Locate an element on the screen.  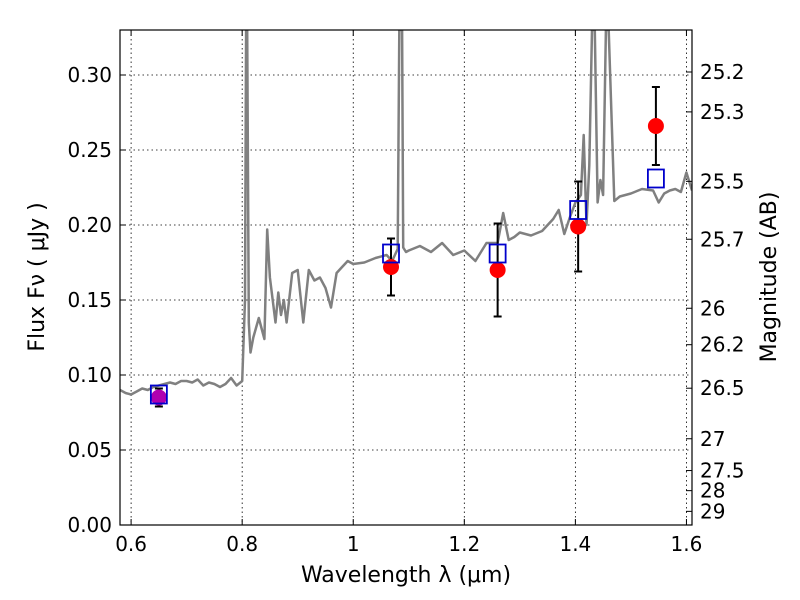
magnitude-tick-label: 27 is located at coordinates (712, 439).